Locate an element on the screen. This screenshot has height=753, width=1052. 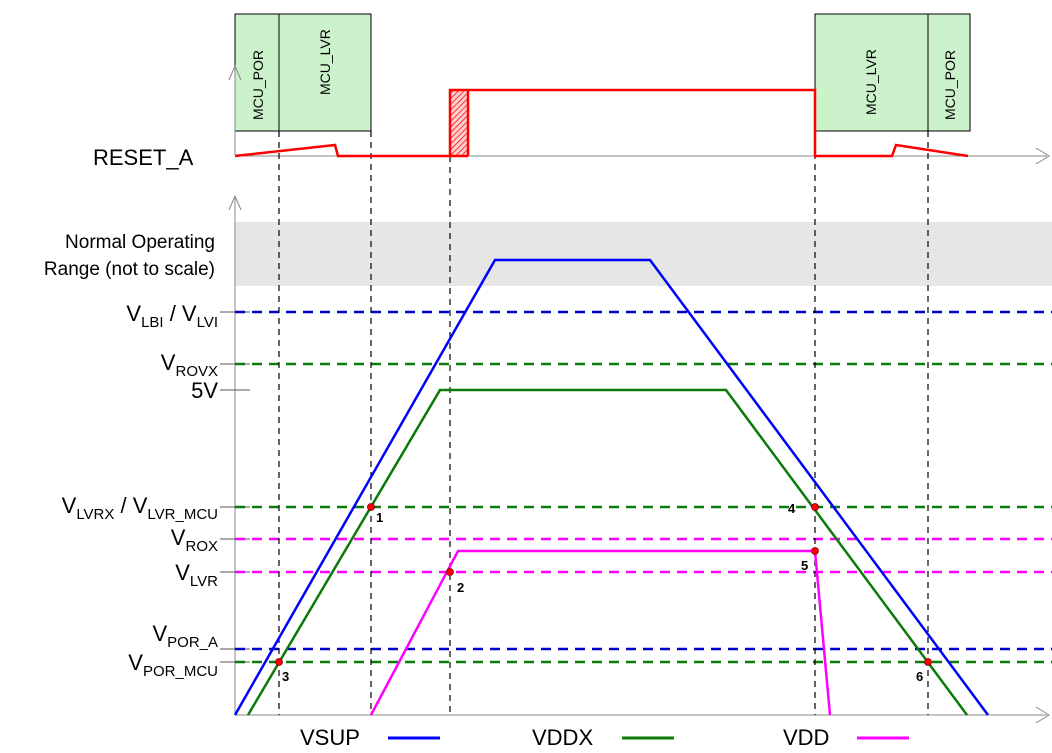
point-label-2: 2 is located at coordinates (460, 587).